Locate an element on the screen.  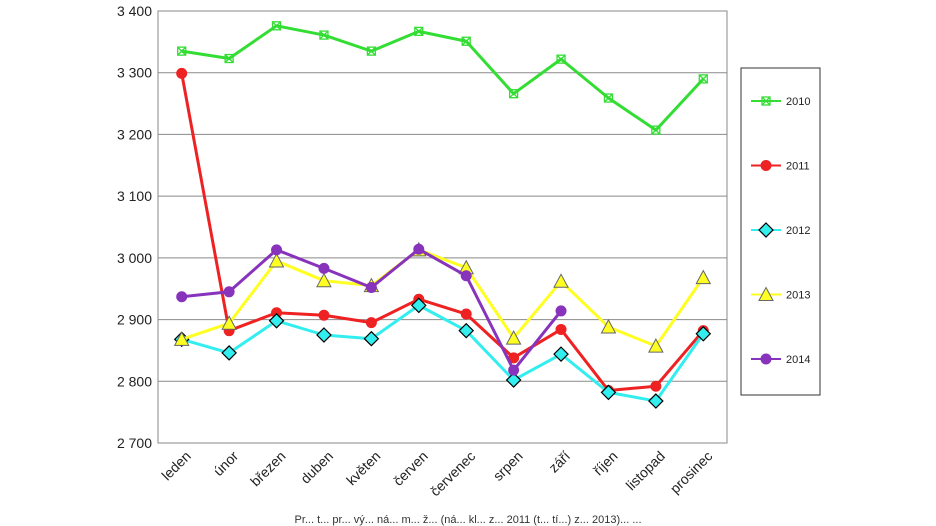
y-tick-label: 3 000 is located at coordinates (134, 258).